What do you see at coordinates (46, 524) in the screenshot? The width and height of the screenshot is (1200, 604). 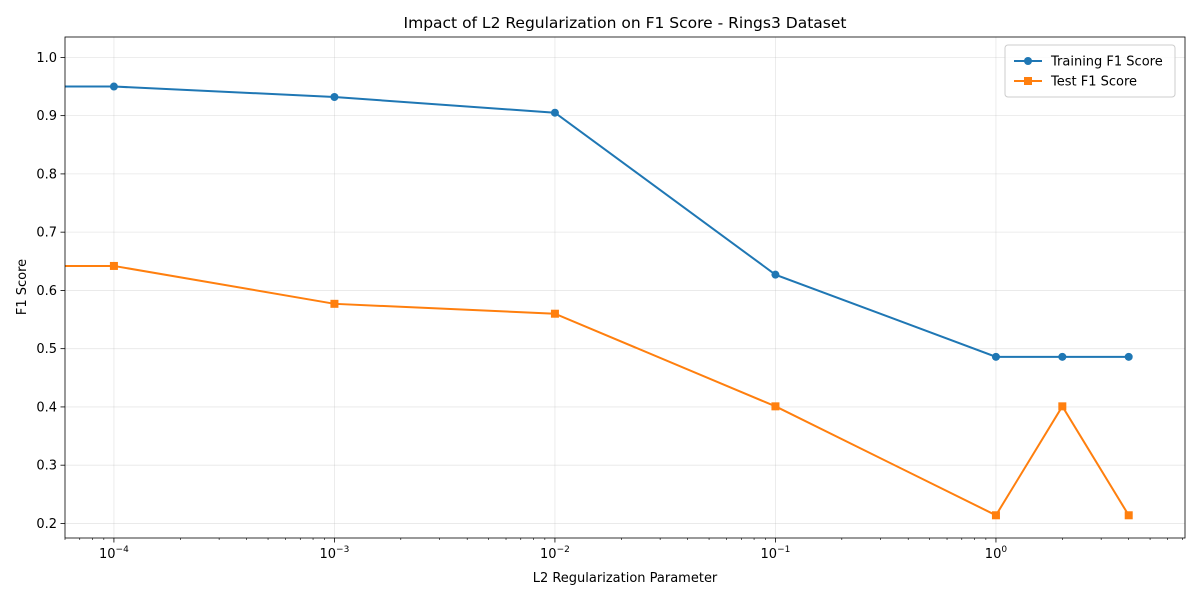 I see `y-tick-label: 0.2` at bounding box center [46, 524].